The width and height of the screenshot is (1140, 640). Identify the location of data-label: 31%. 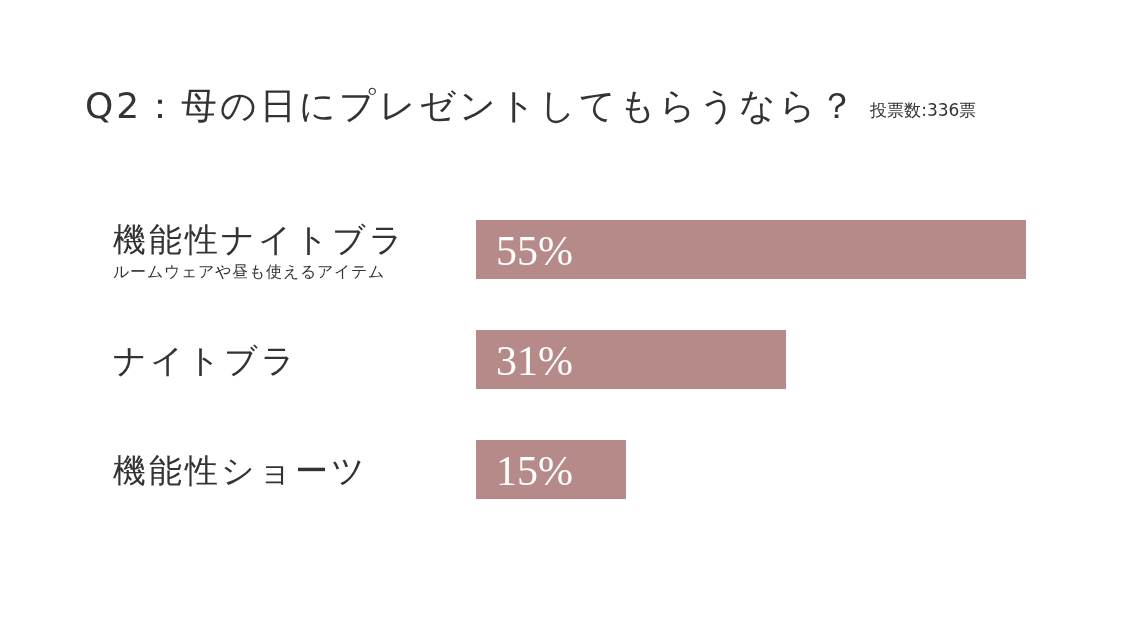
(534, 360).